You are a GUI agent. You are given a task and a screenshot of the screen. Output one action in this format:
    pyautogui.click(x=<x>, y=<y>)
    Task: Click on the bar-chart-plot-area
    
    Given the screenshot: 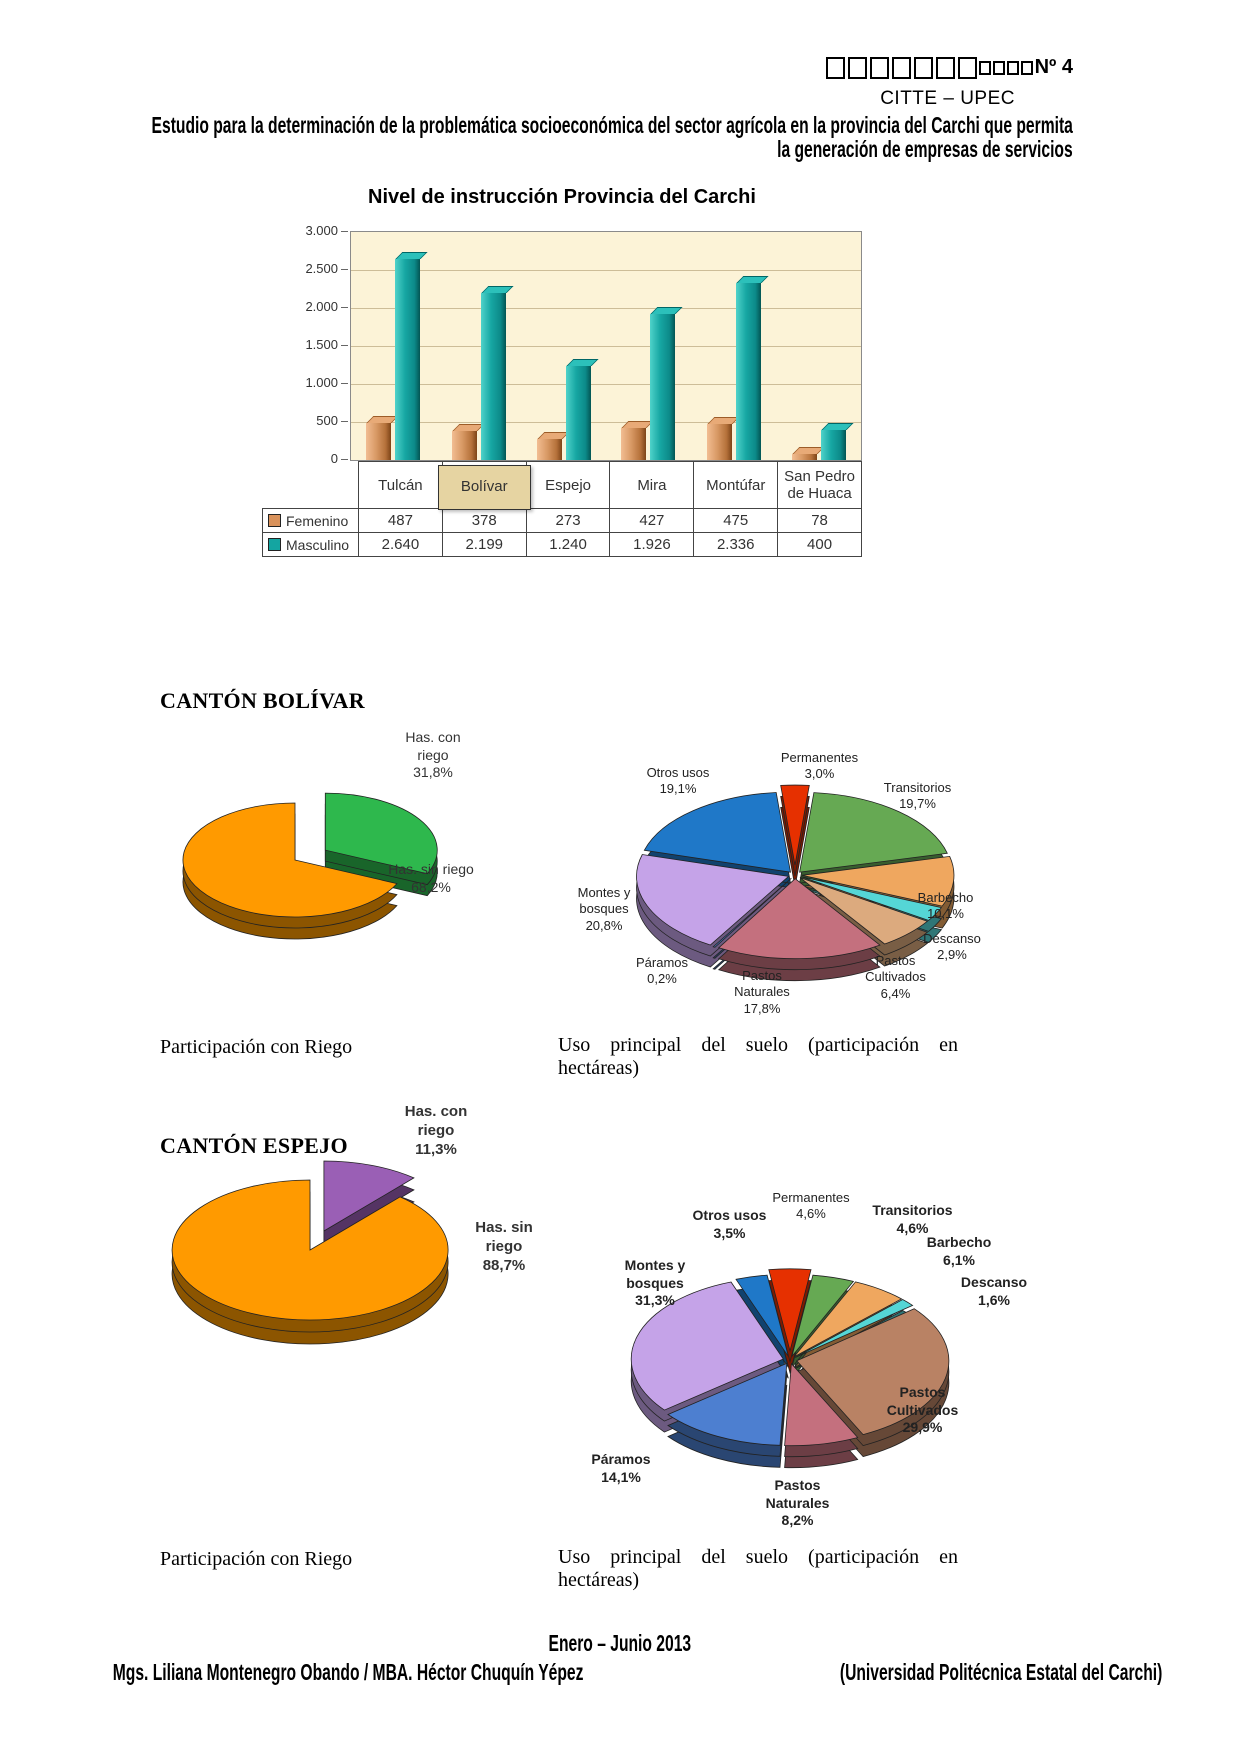 What is the action you would take?
    pyautogui.click(x=606, y=346)
    